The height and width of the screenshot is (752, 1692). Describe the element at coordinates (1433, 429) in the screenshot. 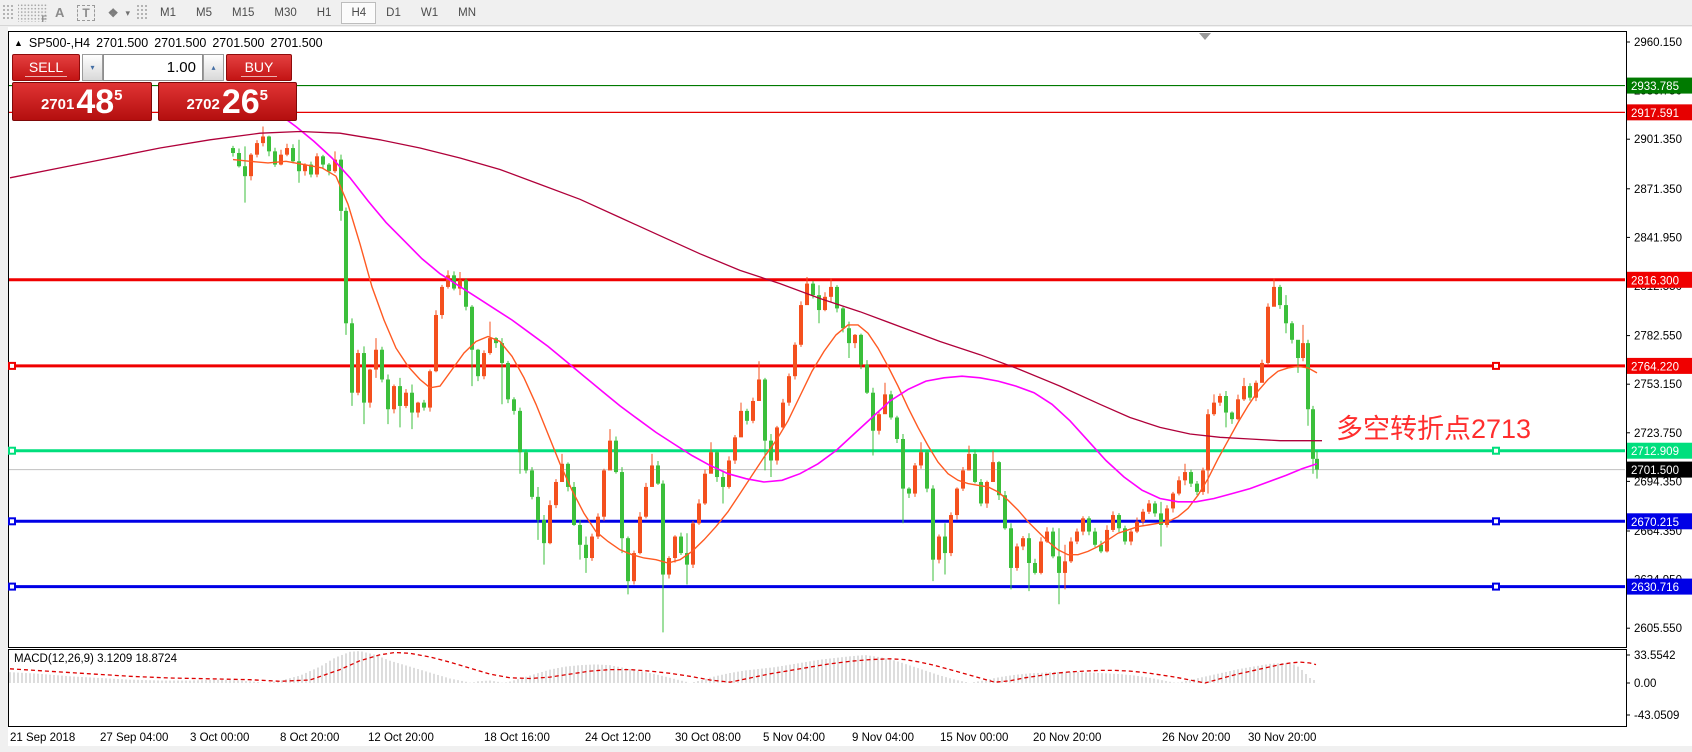

I see `annotation-text: 多空转折点2713` at that location.